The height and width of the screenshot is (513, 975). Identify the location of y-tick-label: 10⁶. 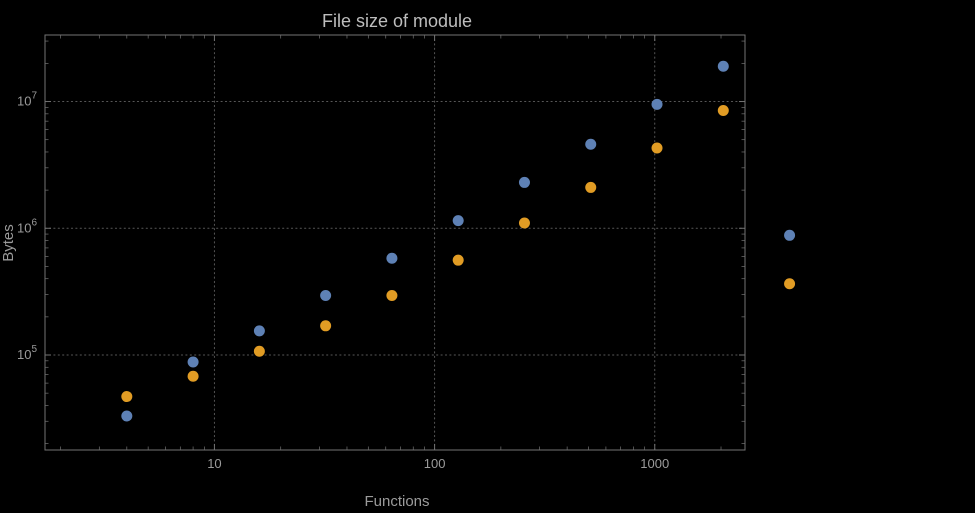
(27, 226).